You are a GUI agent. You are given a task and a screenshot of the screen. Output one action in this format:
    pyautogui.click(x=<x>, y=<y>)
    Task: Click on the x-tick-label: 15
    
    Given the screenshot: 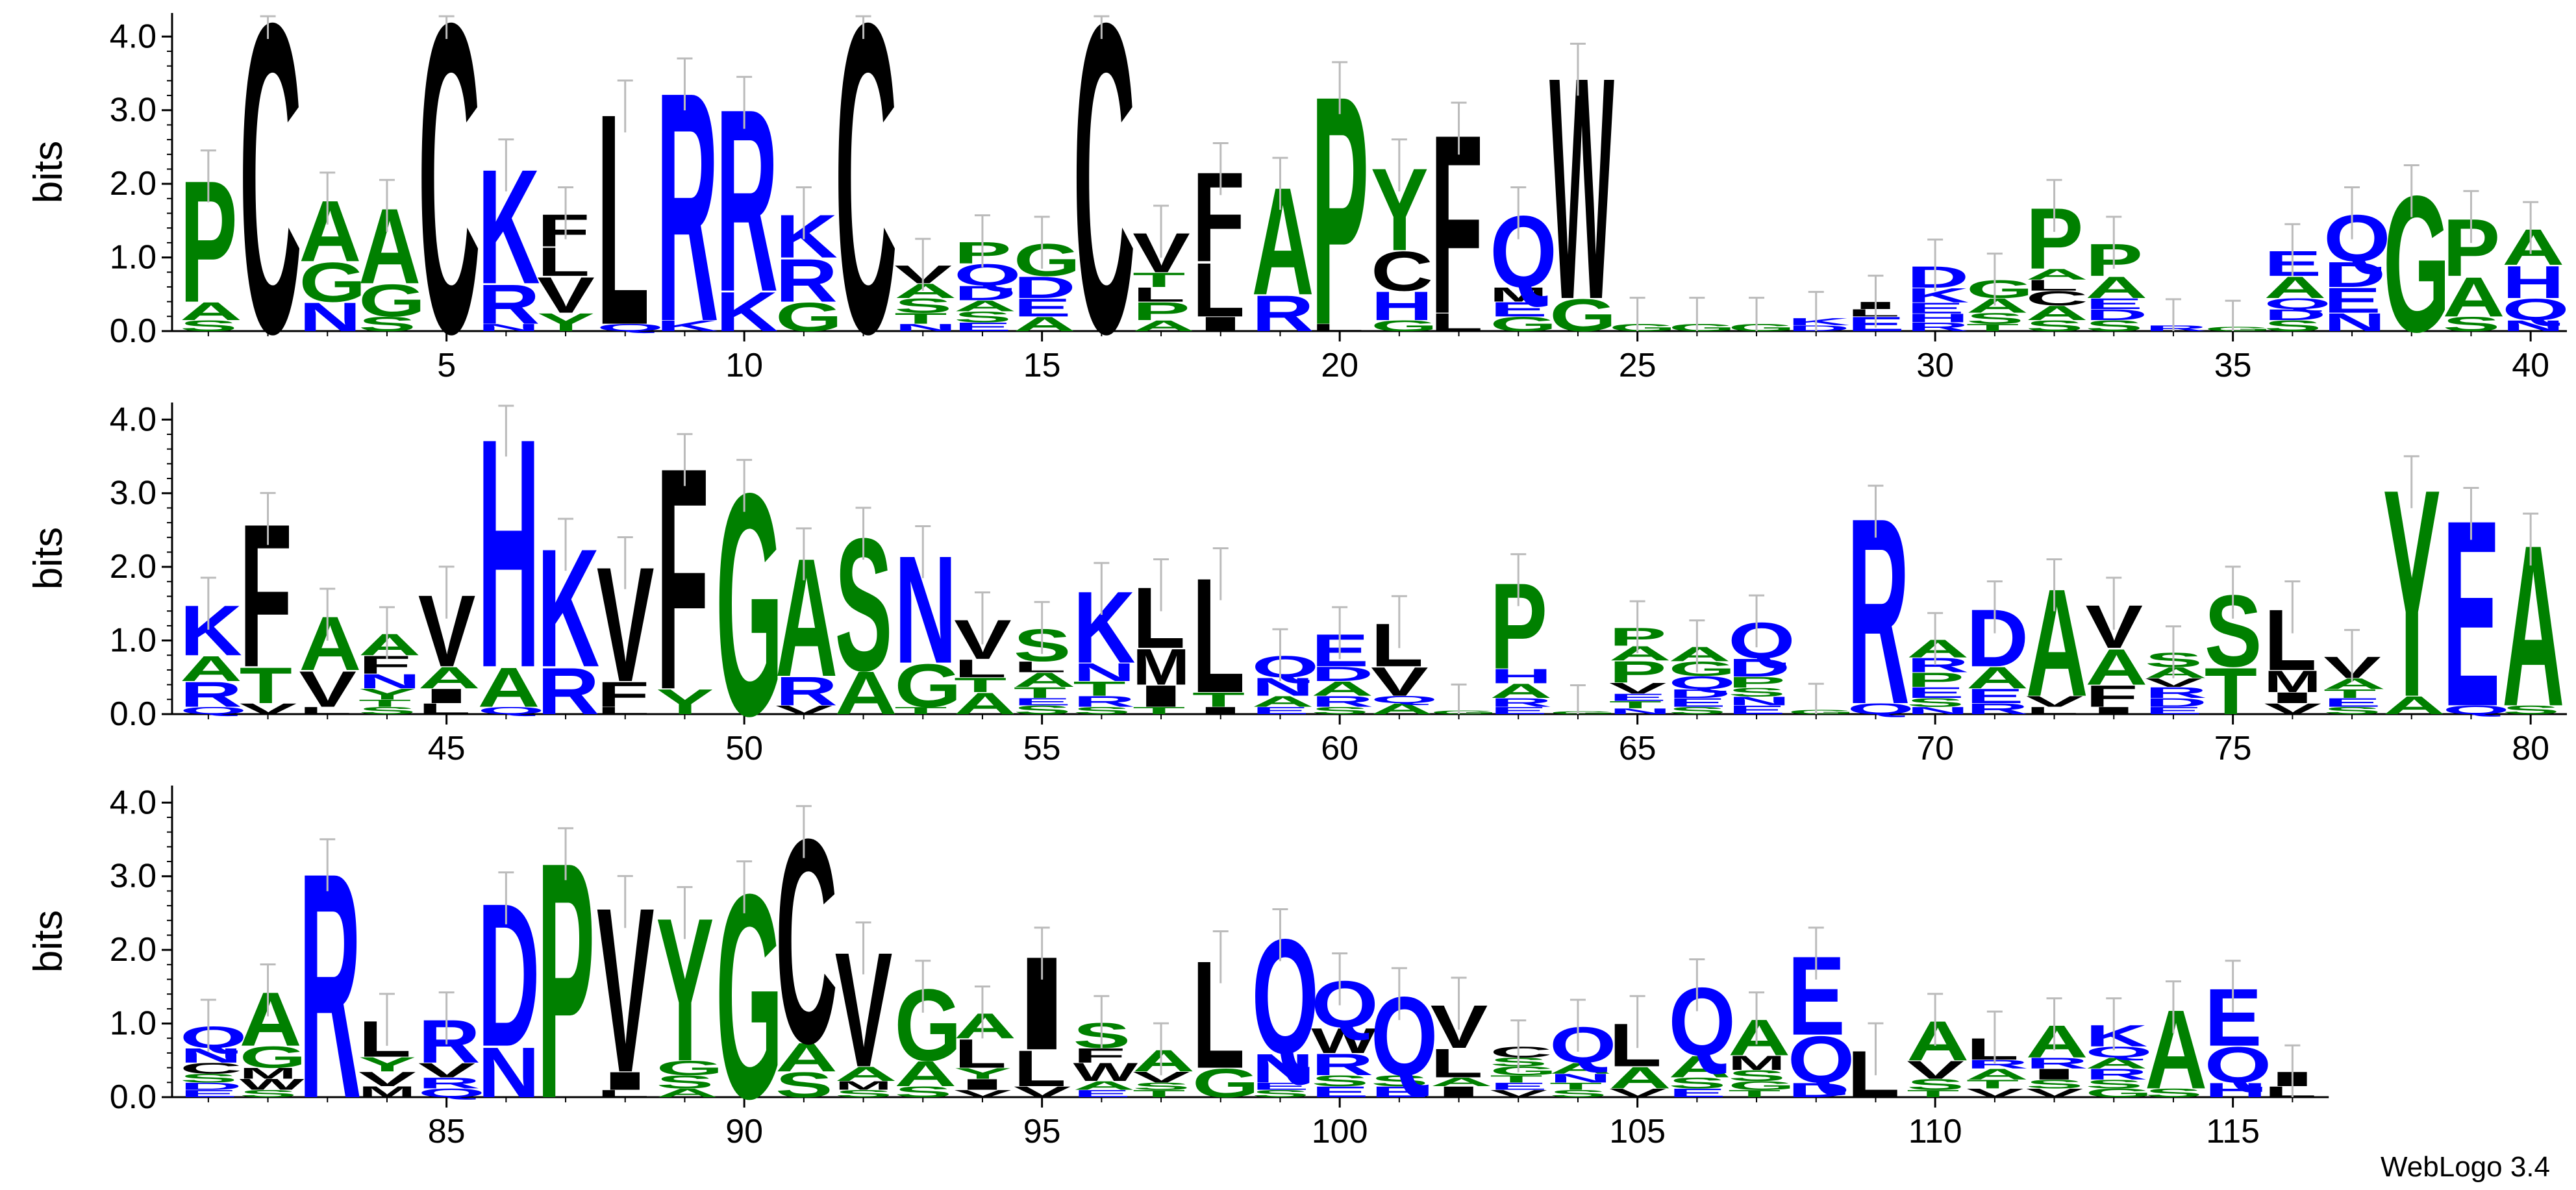 What is the action you would take?
    pyautogui.click(x=1042, y=365)
    